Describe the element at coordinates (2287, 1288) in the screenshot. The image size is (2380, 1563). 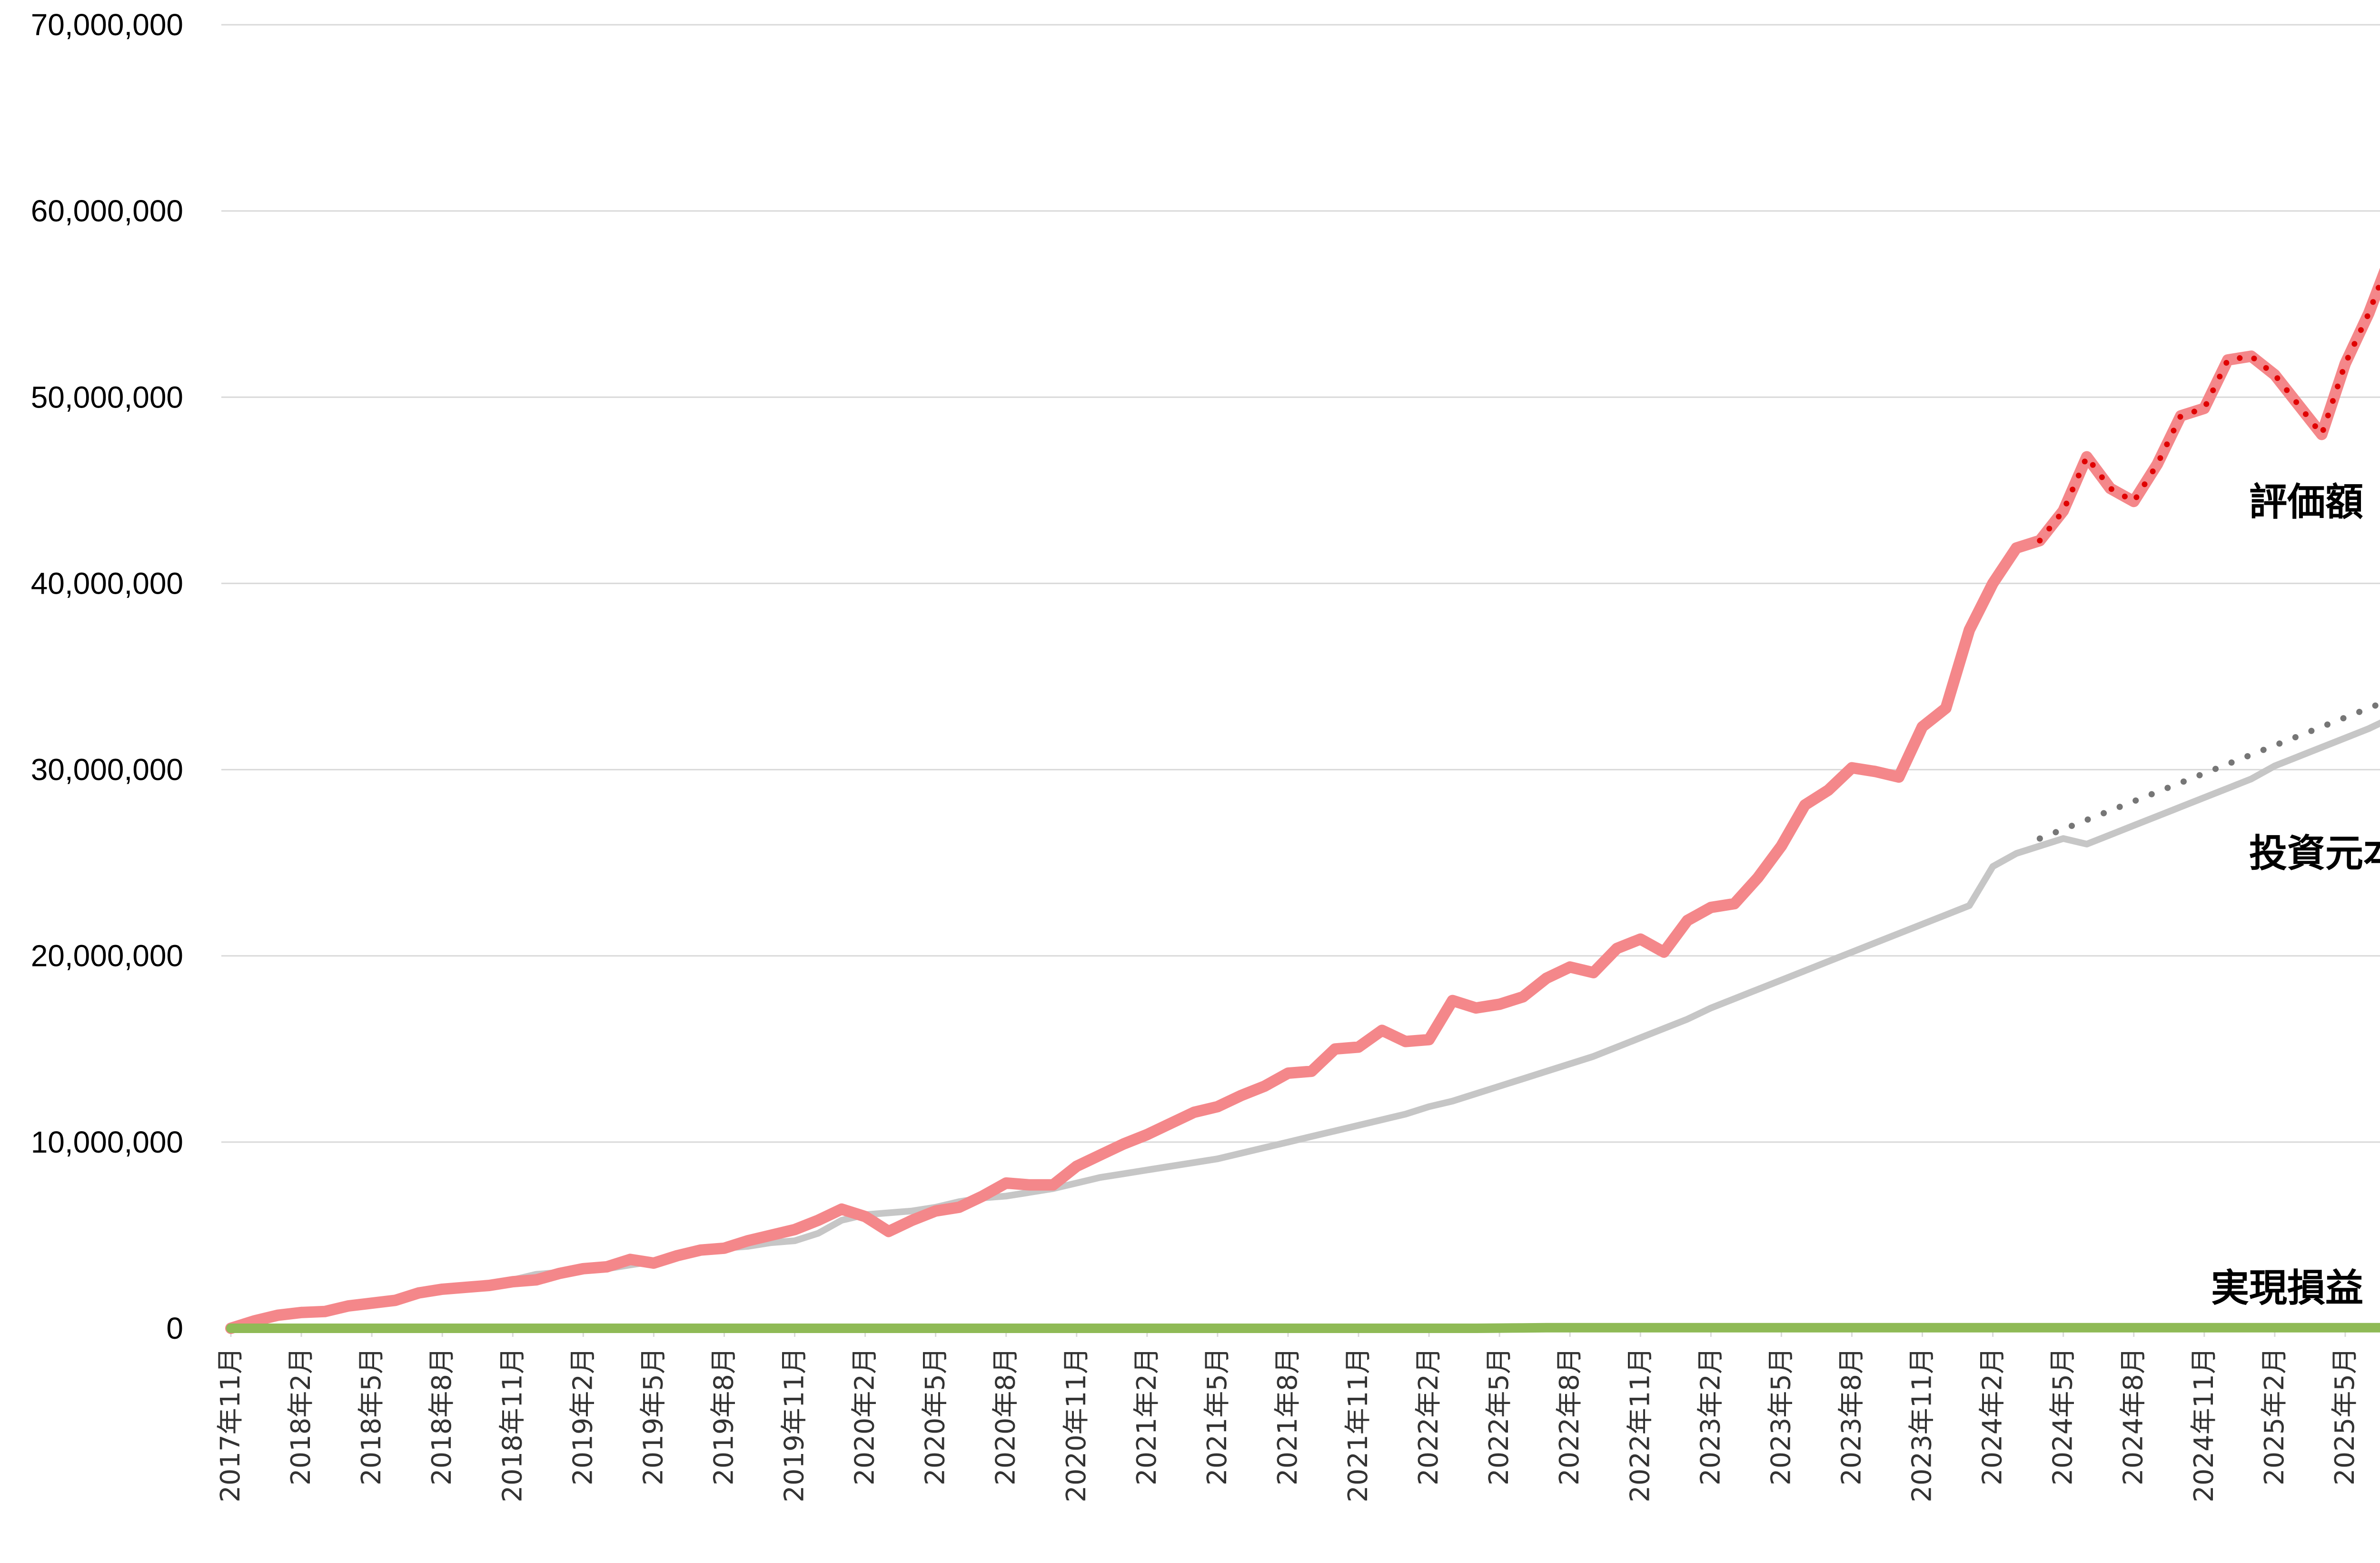
I see `series-label-realized: 実現損益` at that location.